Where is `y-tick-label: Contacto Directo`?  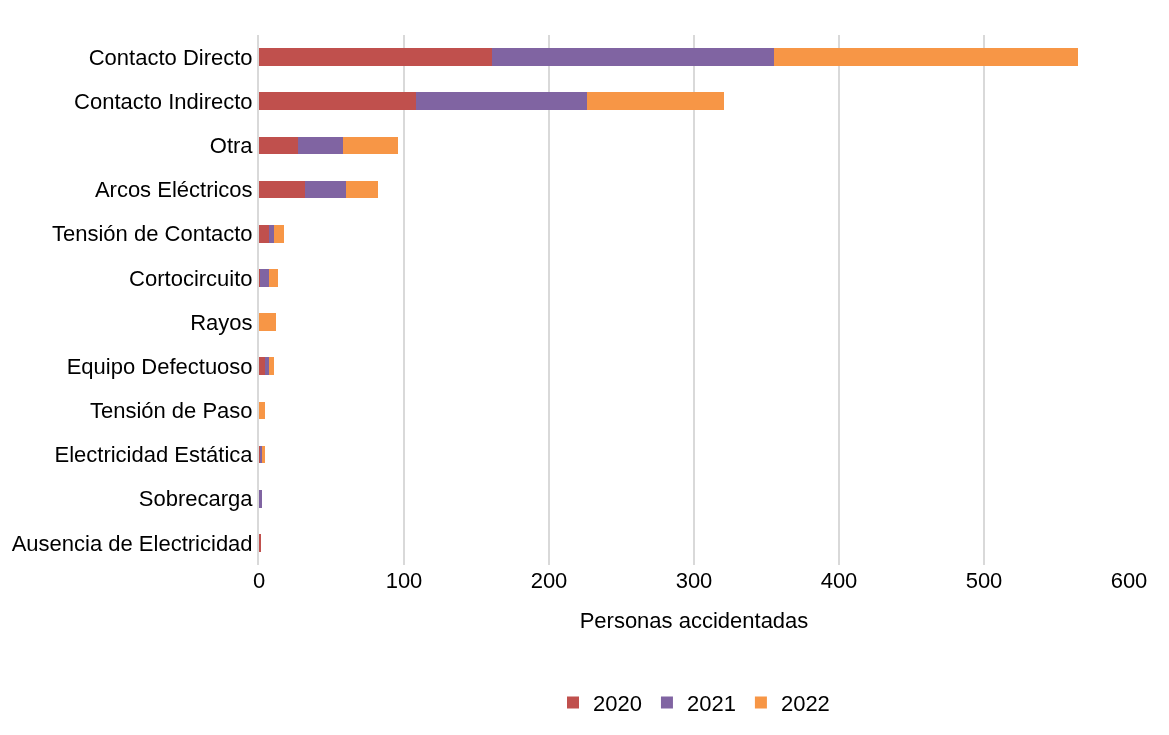 y-tick-label: Contacto Directo is located at coordinates (170, 57).